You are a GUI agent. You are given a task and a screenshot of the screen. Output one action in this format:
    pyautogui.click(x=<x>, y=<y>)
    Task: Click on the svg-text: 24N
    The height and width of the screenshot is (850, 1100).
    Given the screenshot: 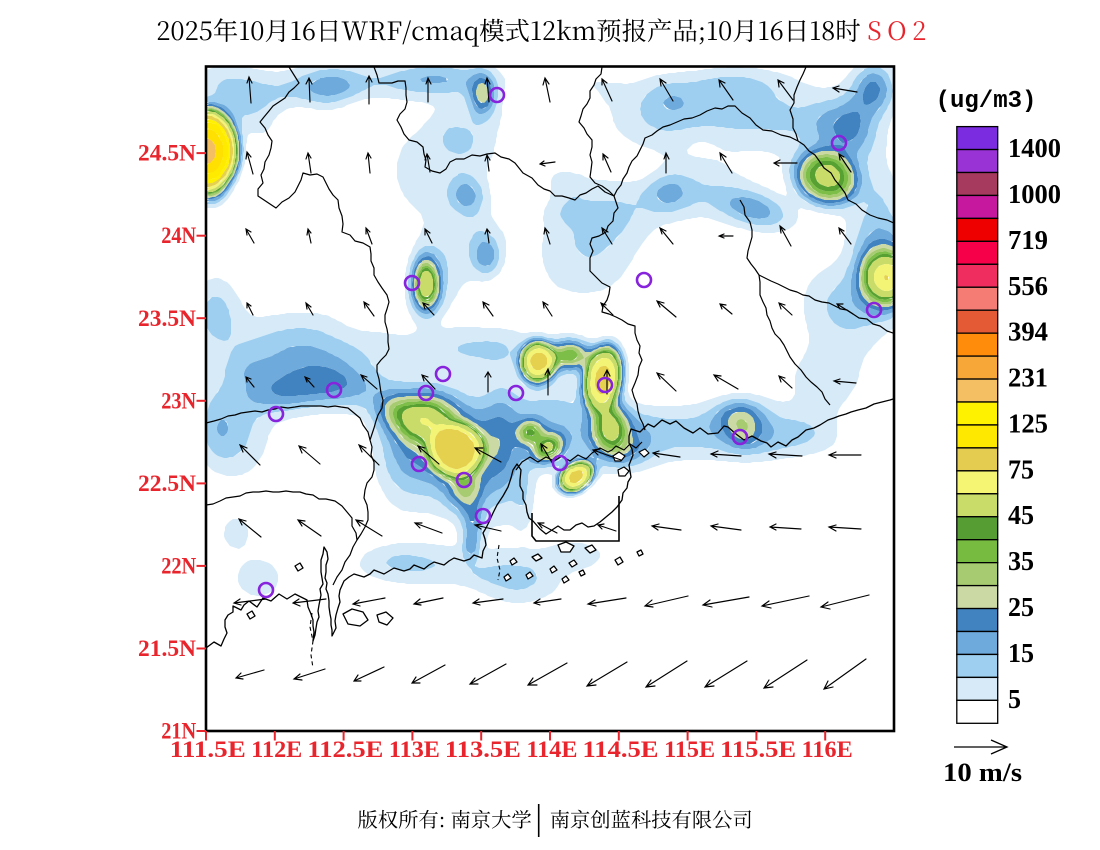 What is the action you would take?
    pyautogui.click(x=178, y=236)
    